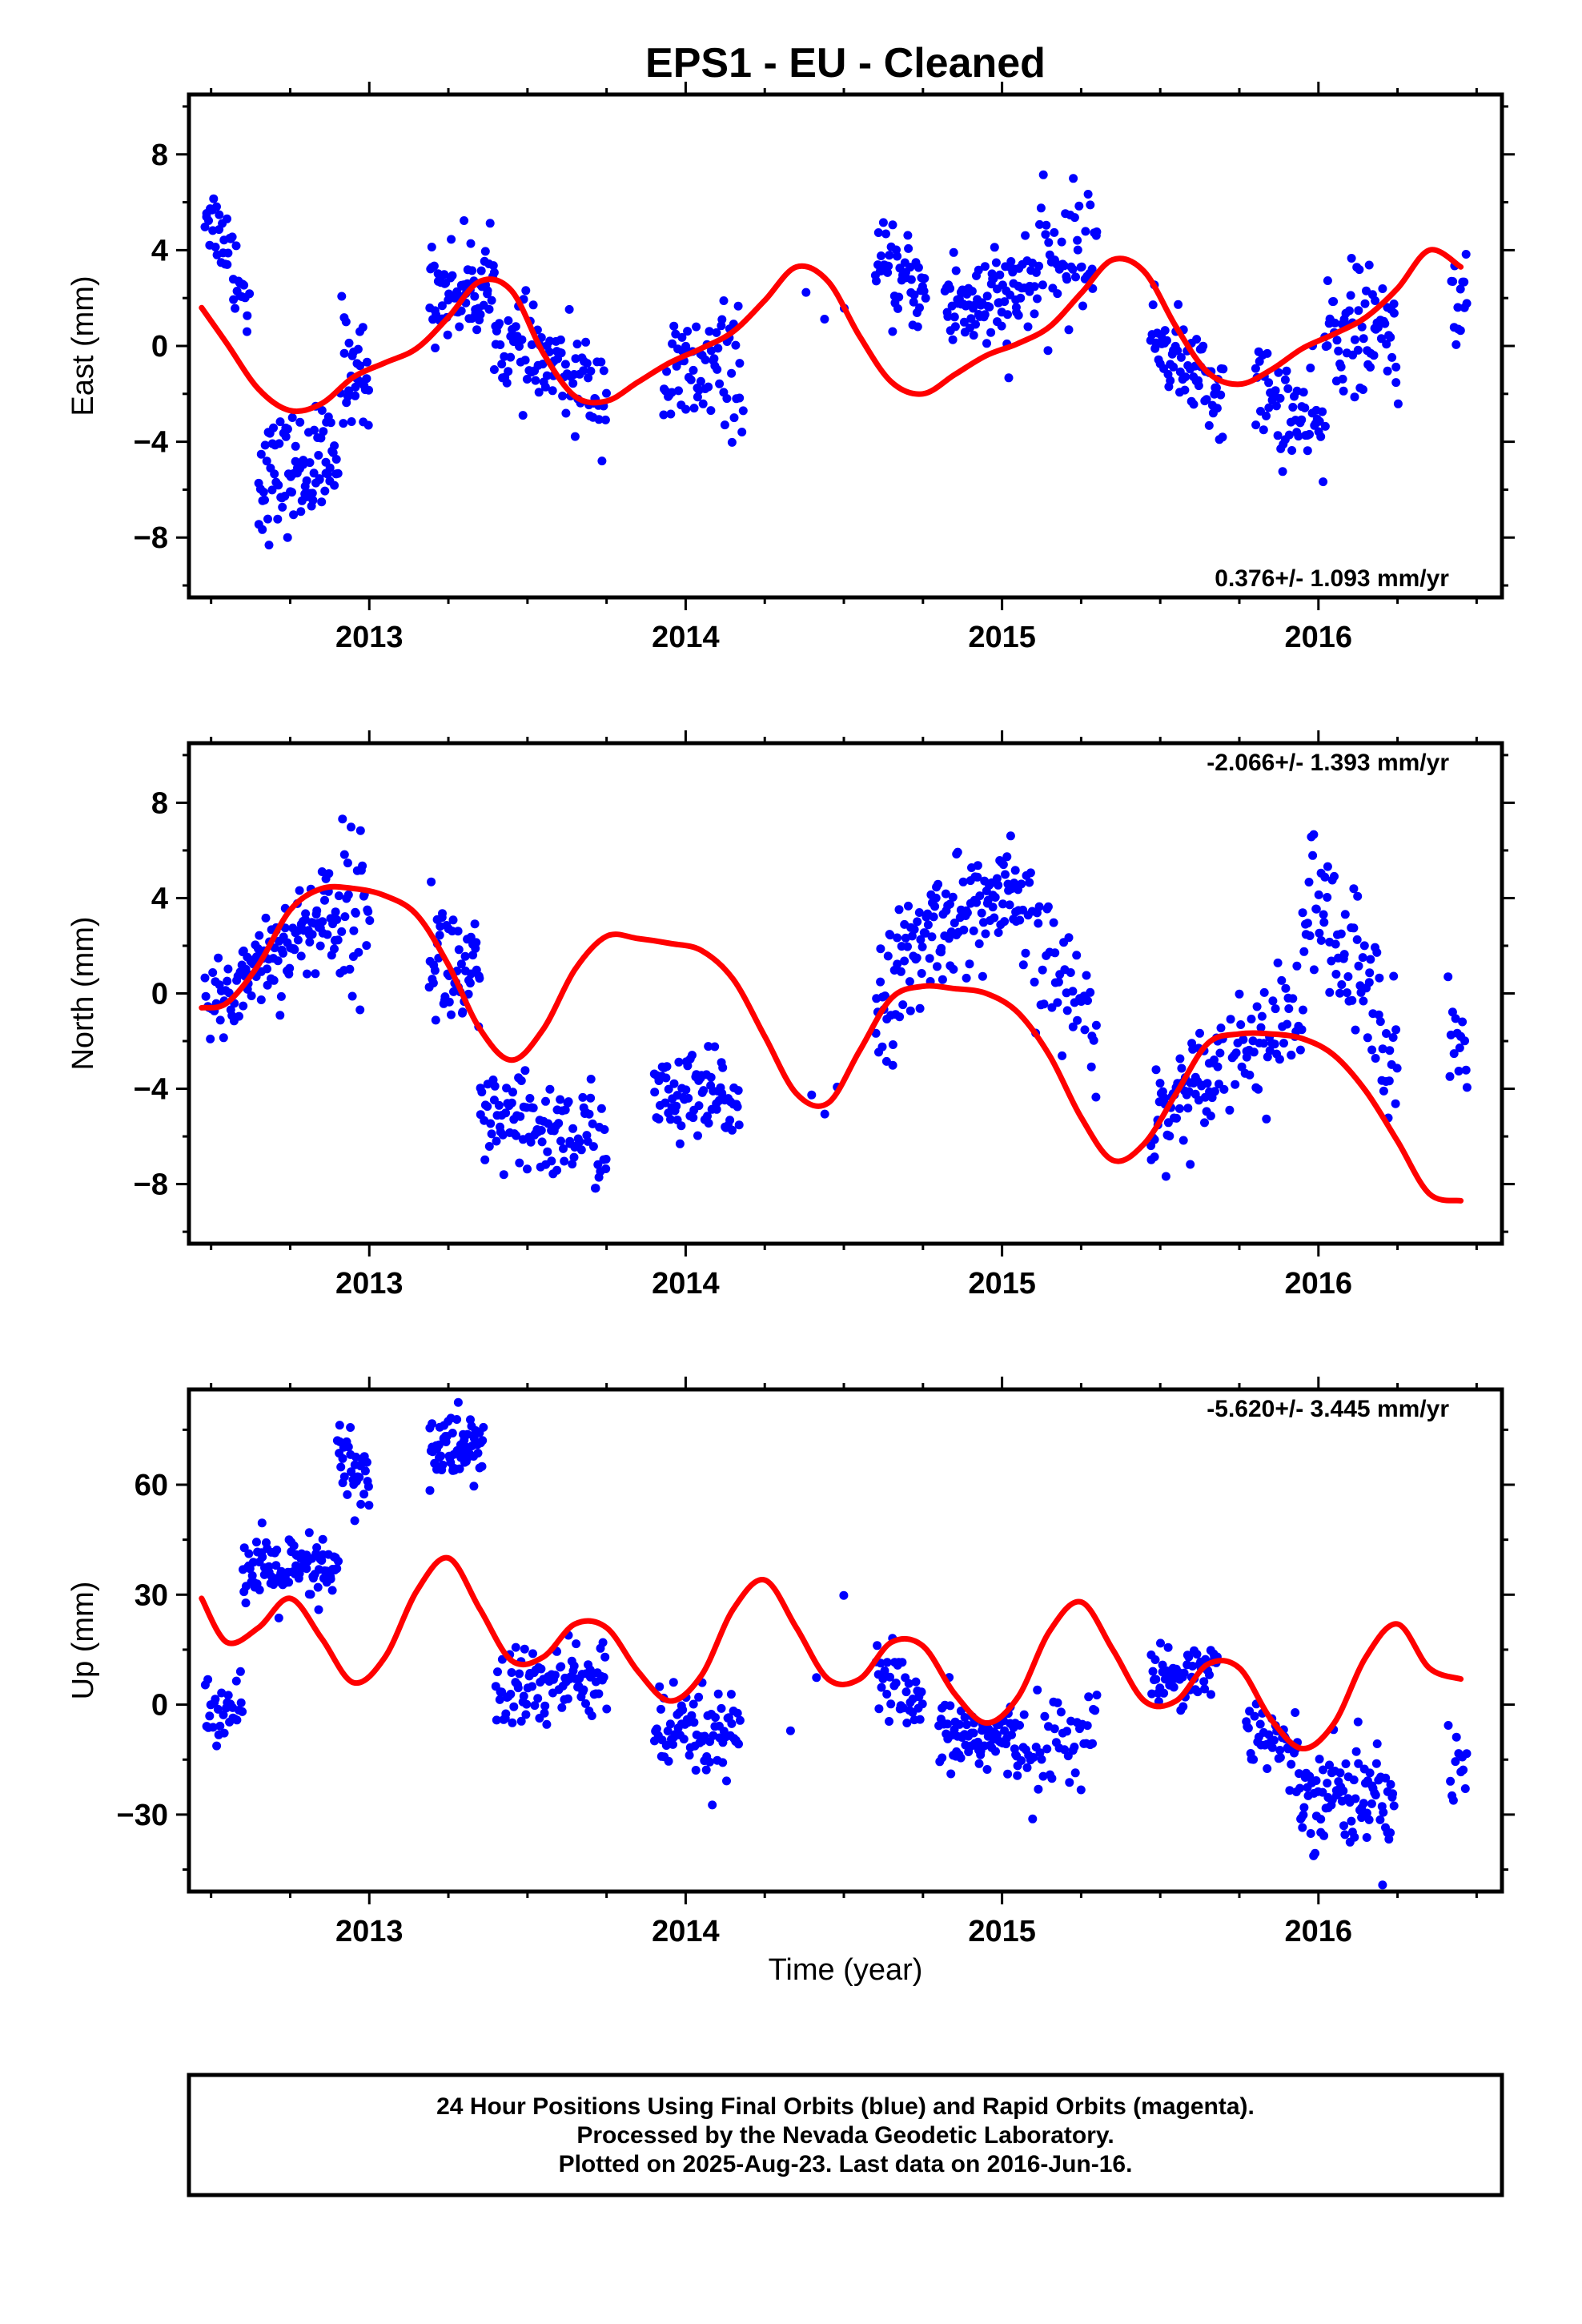 This screenshot has width=1582, height=2324. What do you see at coordinates (159, 803) in the screenshot?
I see `y-tick-label: 8` at bounding box center [159, 803].